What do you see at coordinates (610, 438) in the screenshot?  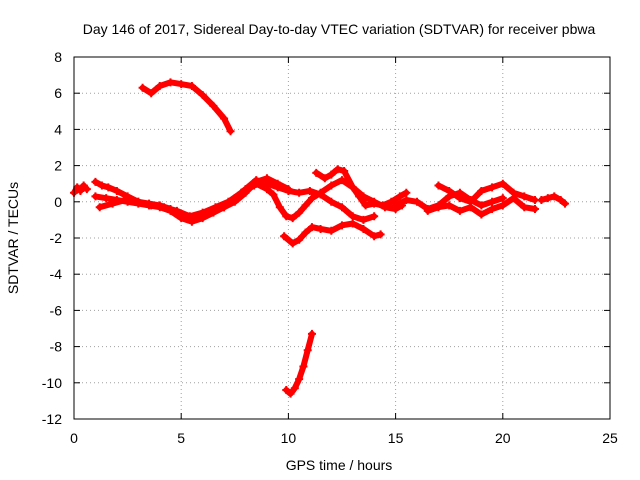 I see `x-tick-label: 25` at bounding box center [610, 438].